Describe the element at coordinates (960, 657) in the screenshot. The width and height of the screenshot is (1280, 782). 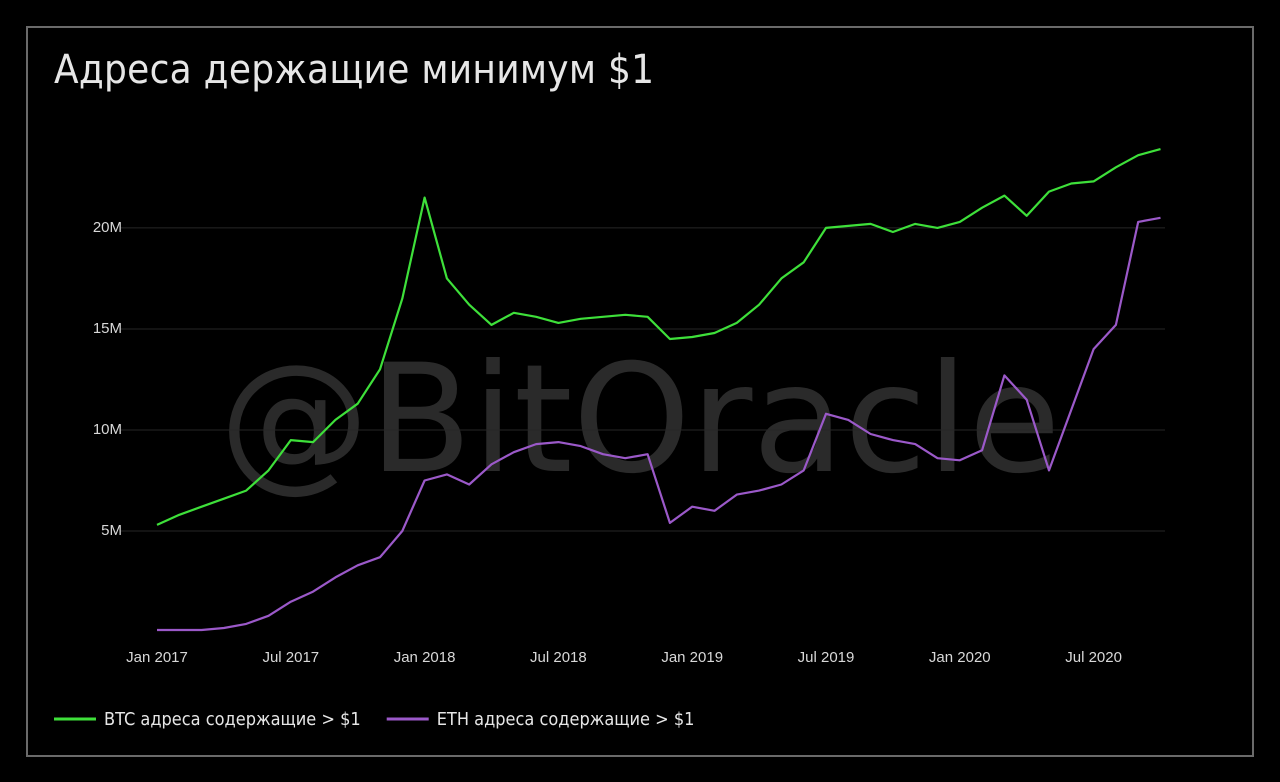
I see `x-tick-label: Jan 2020` at that location.